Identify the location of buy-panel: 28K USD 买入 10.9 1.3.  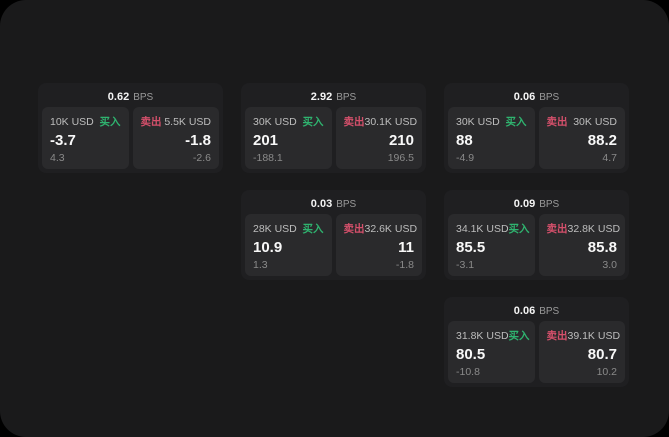
(288, 245).